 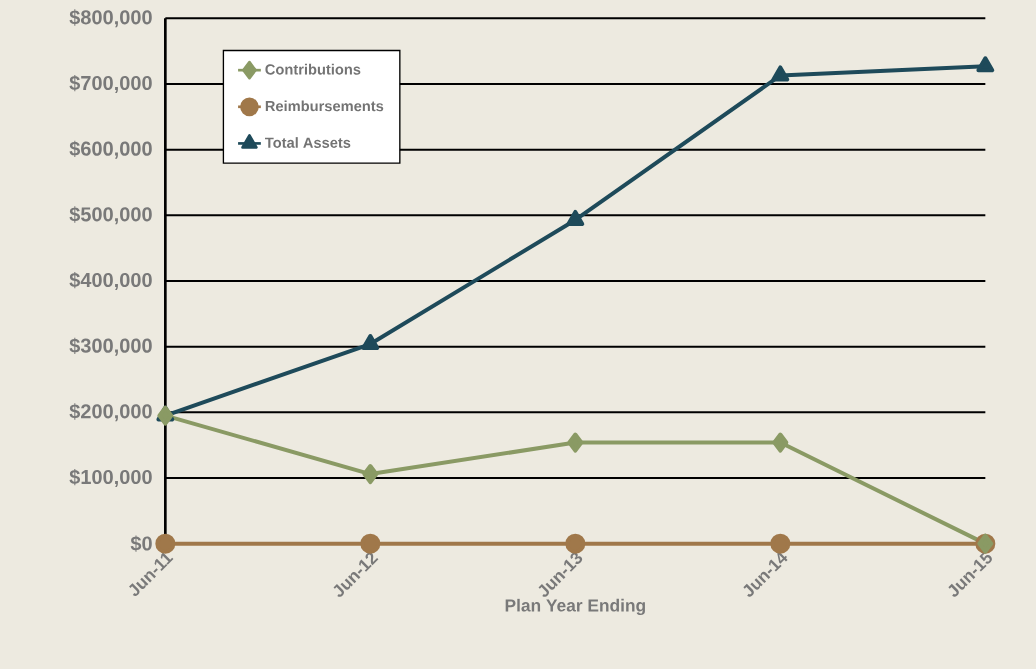 I want to click on y-tick-label: $0, so click(x=141, y=543).